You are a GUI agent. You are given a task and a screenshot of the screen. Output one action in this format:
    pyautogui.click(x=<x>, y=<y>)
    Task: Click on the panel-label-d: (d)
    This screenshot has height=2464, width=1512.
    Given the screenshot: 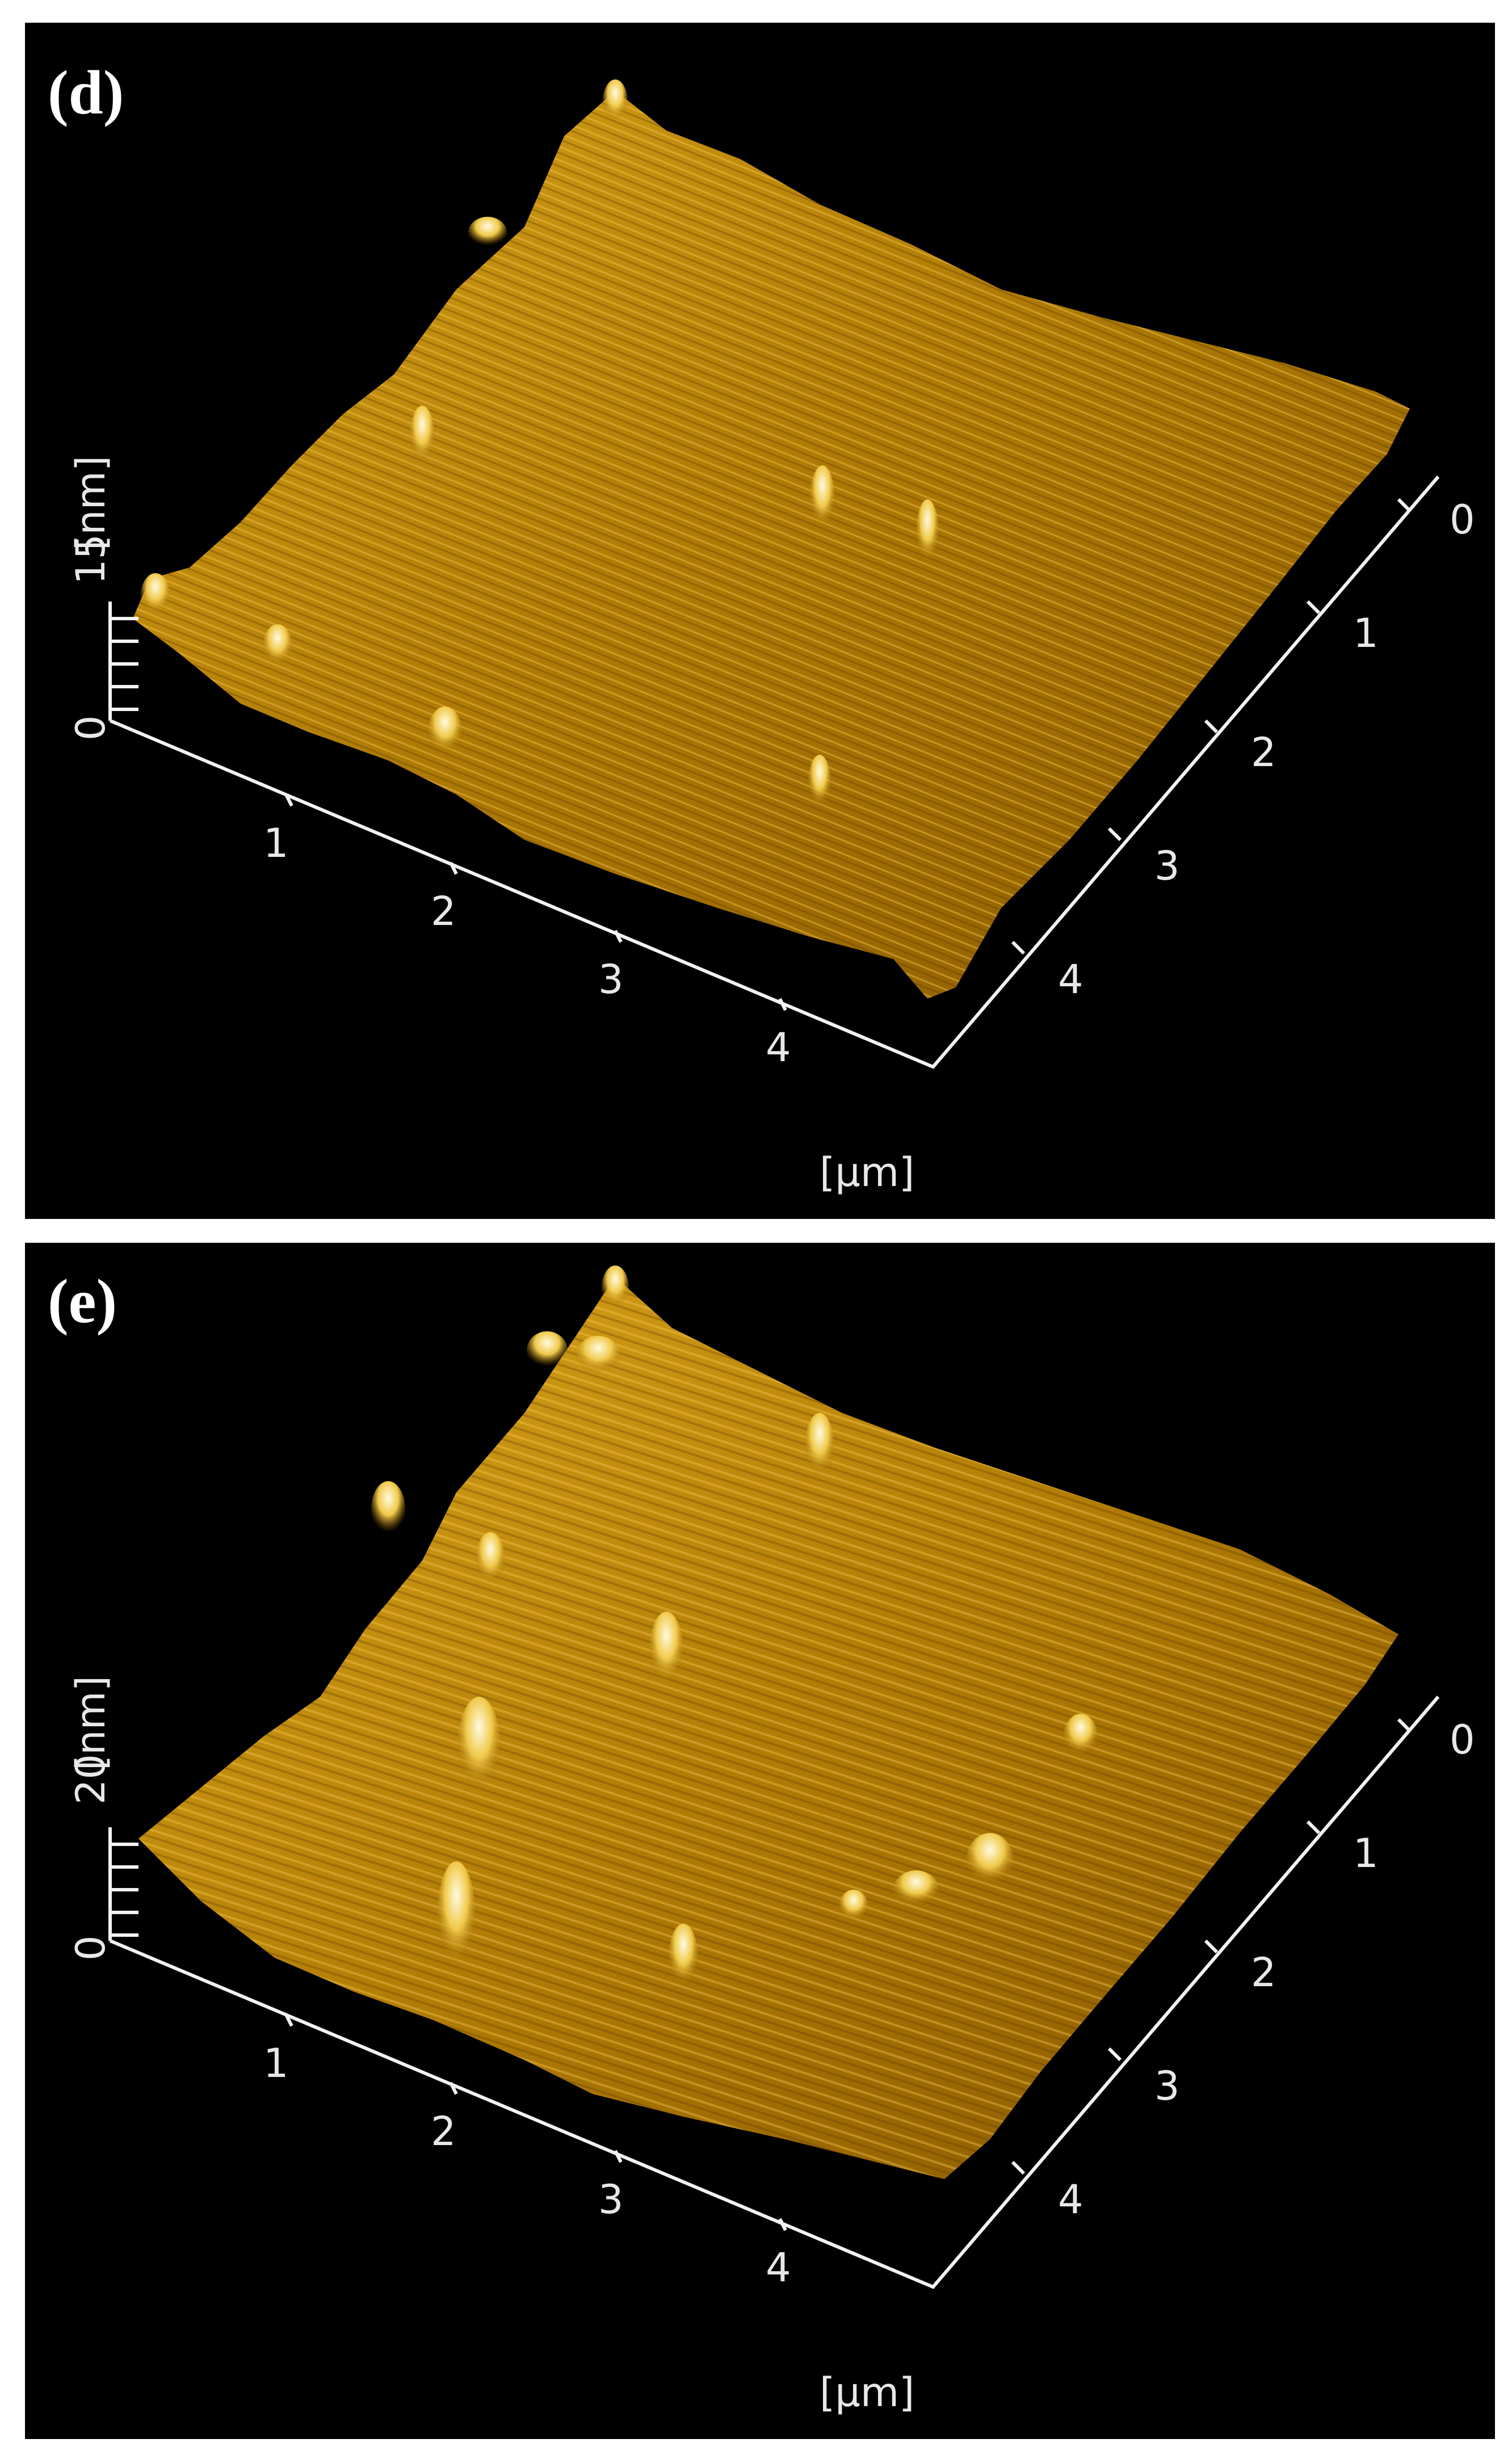 What is the action you would take?
    pyautogui.click(x=86, y=92)
    